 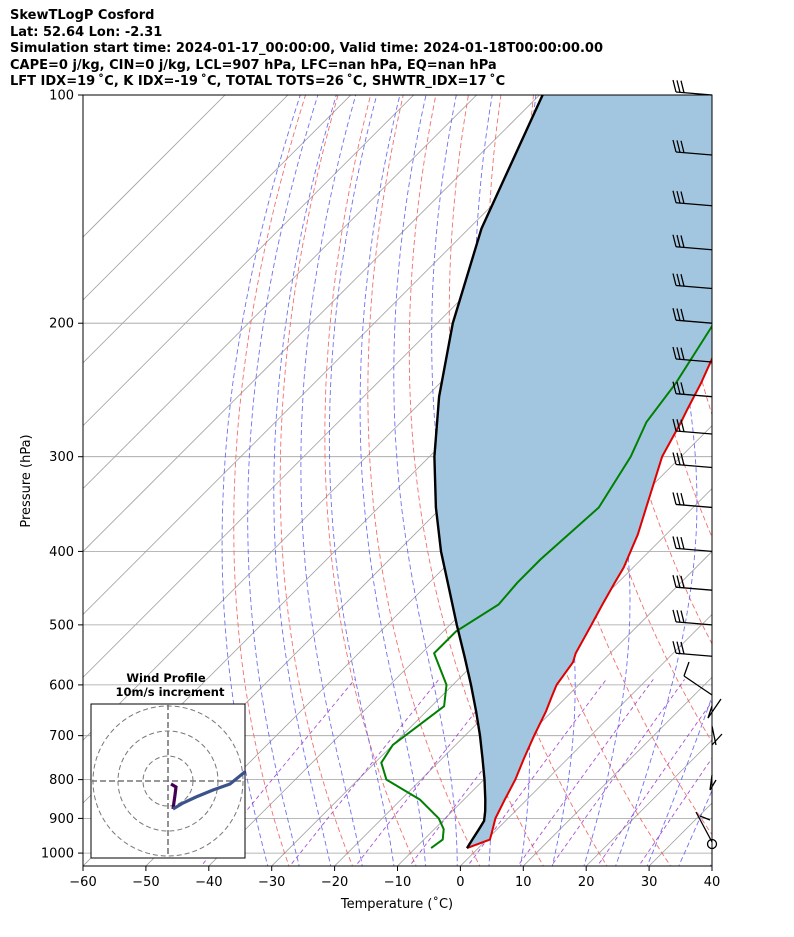 I want to click on y-tick-label: 300, so click(x=61, y=457).